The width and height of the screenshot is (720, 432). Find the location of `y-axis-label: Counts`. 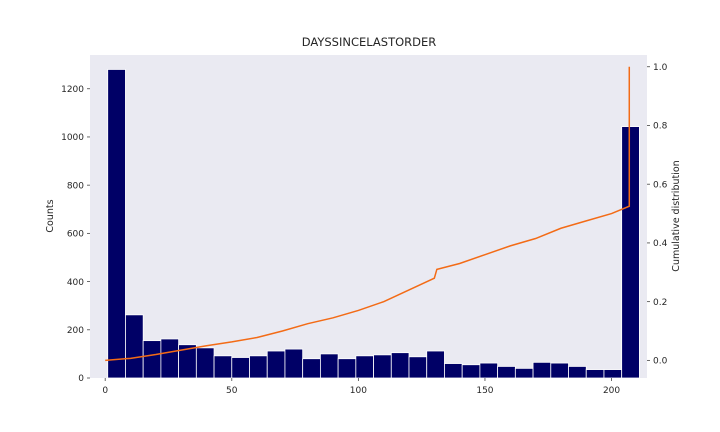

y-axis-label: Counts is located at coordinates (50, 215).